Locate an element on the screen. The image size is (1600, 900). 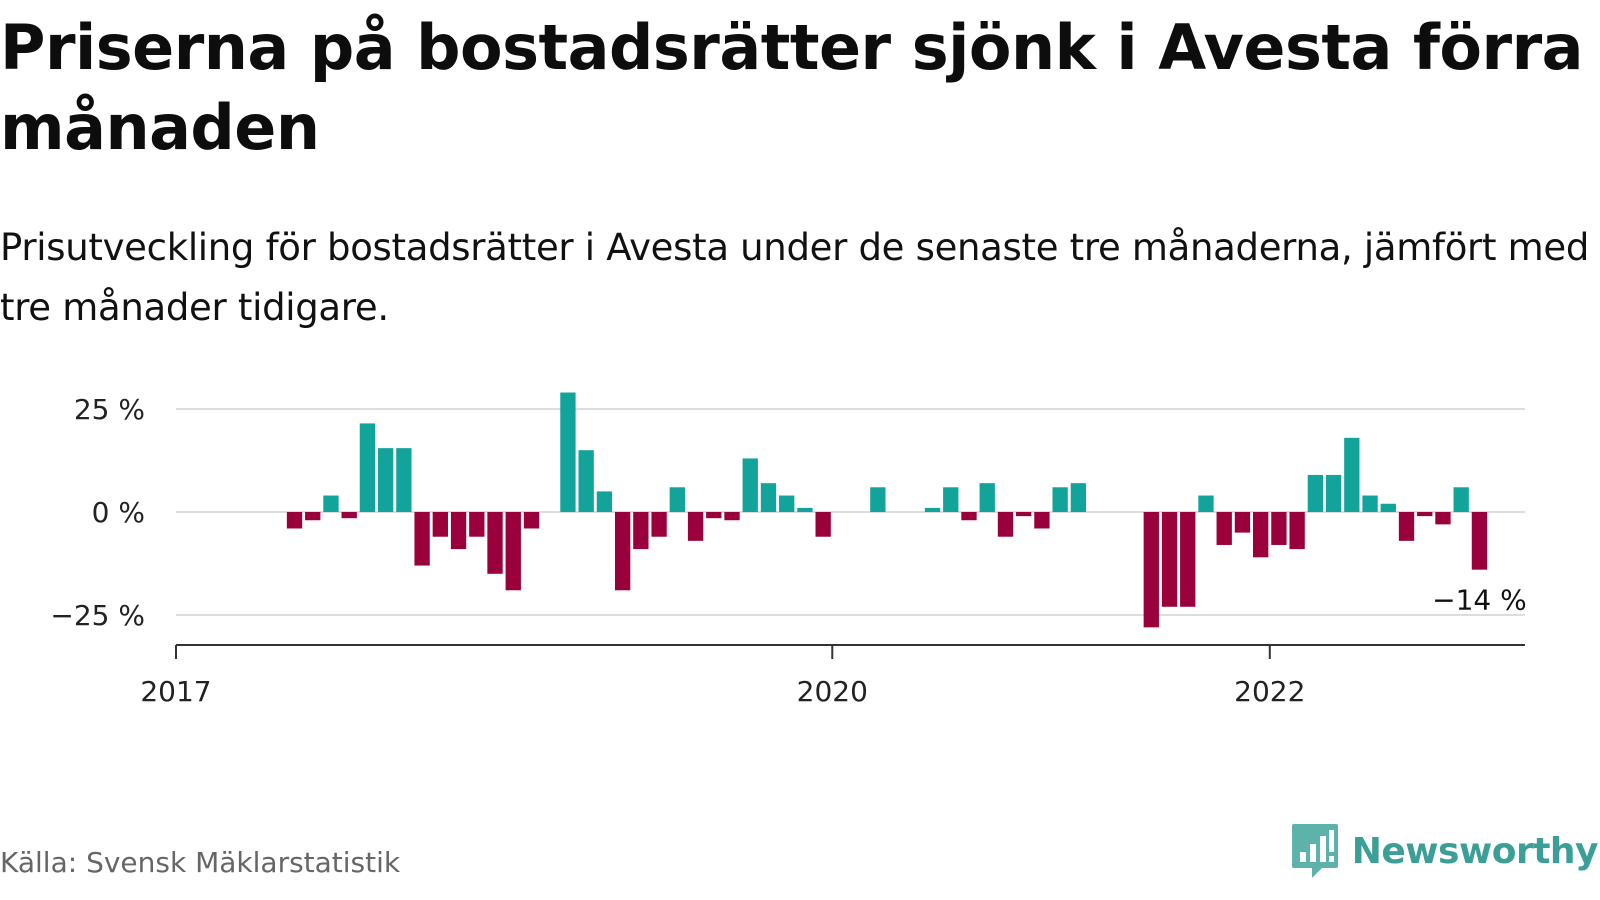
x-axis: 2017 2020 2022 is located at coordinates (832, 676).